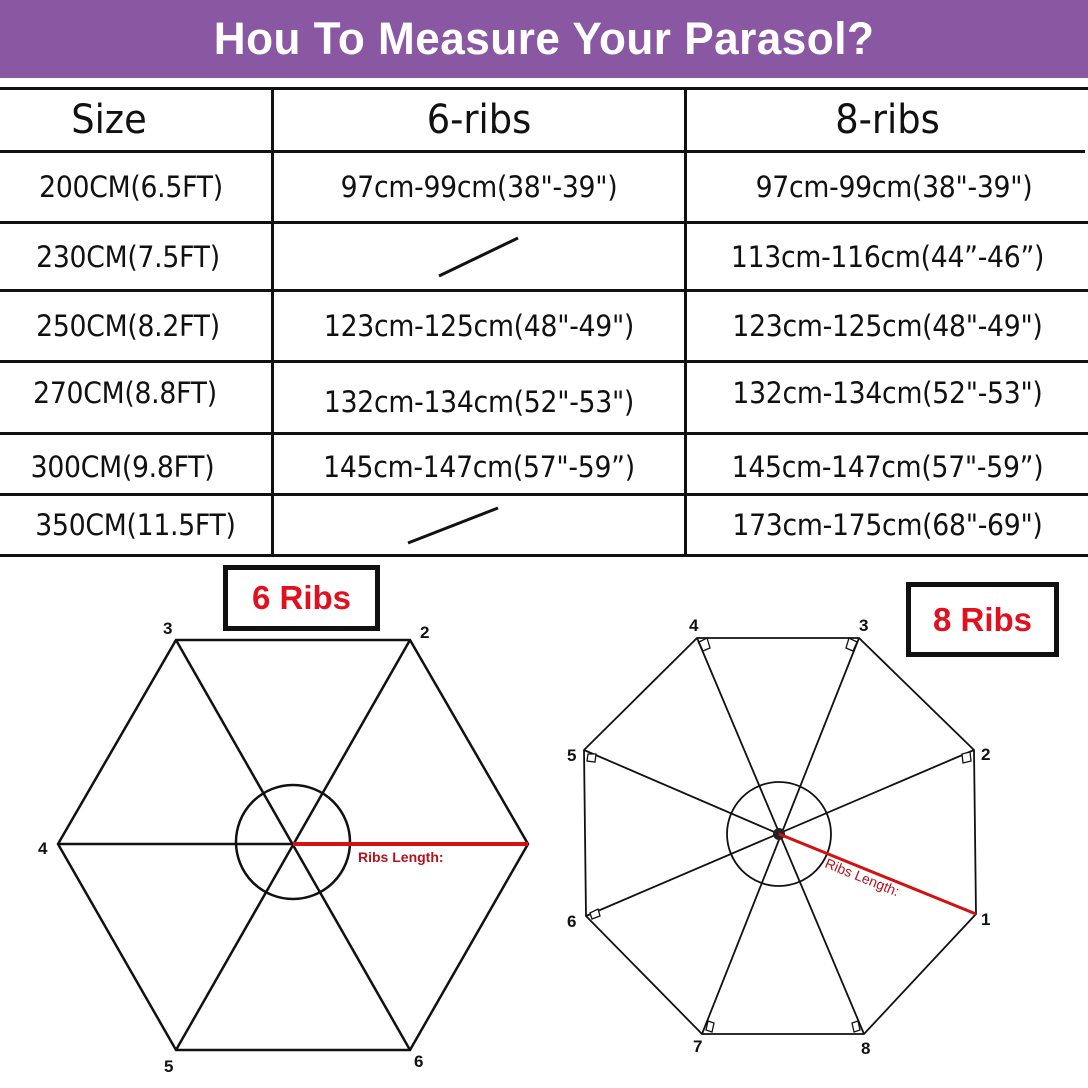  I want to click on eight-ribs-cell: 123cm-125cm(48"-49"), so click(887, 326).